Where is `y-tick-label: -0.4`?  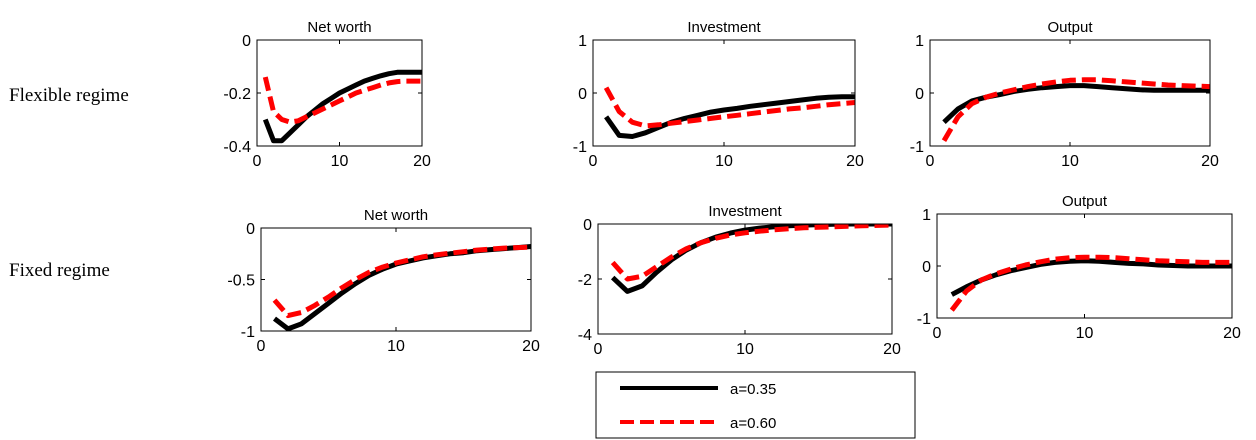
y-tick-label: -0.4 is located at coordinates (237, 147).